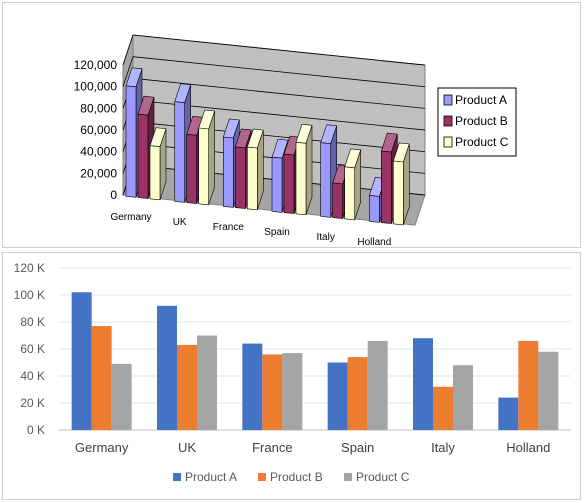  What do you see at coordinates (252, 386) in the screenshot?
I see `bar-product-a-france` at bounding box center [252, 386].